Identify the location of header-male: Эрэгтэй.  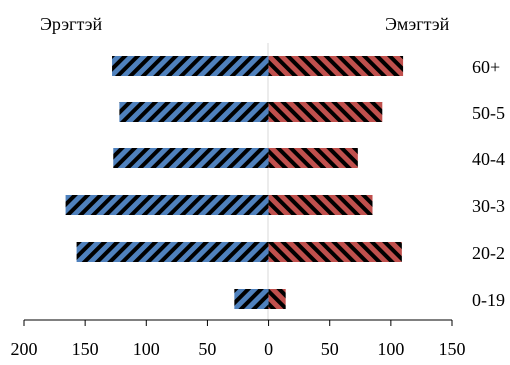
(71, 24).